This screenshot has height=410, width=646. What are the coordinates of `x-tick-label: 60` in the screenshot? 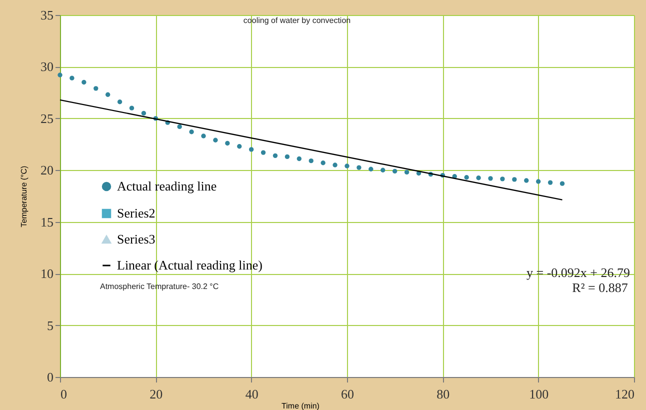 It's located at (347, 394).